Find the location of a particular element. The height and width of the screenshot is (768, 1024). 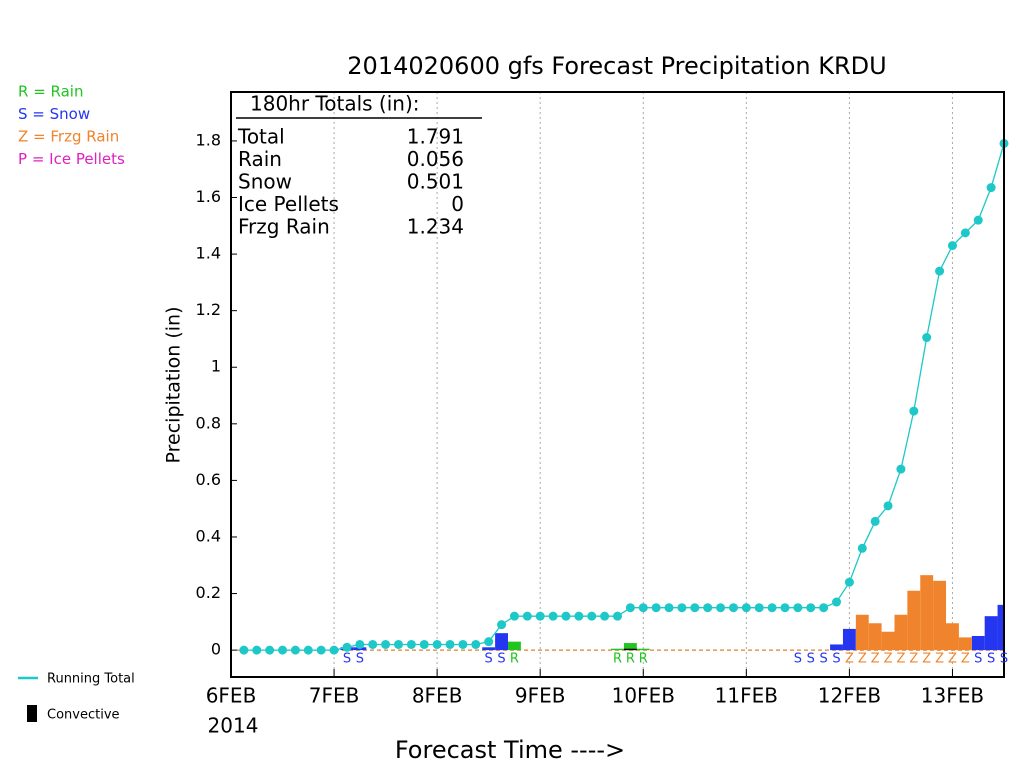

legend-swatch is located at coordinates (32, 713).